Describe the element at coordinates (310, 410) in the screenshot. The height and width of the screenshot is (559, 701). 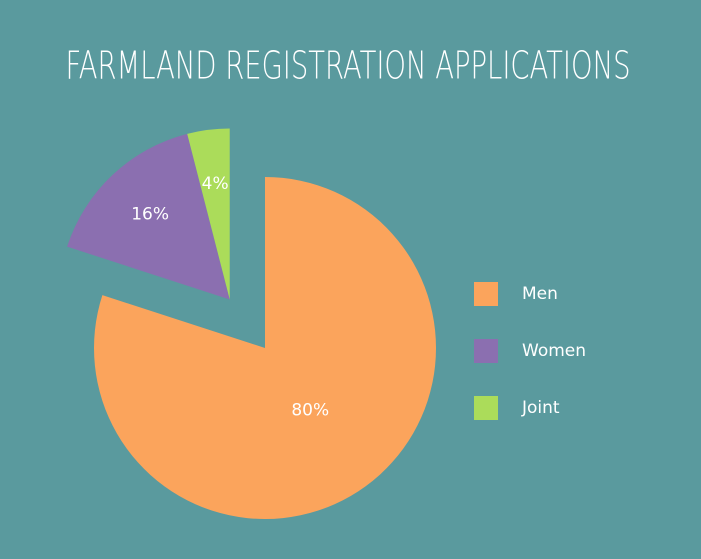
I see `slice-label: 80%` at that location.